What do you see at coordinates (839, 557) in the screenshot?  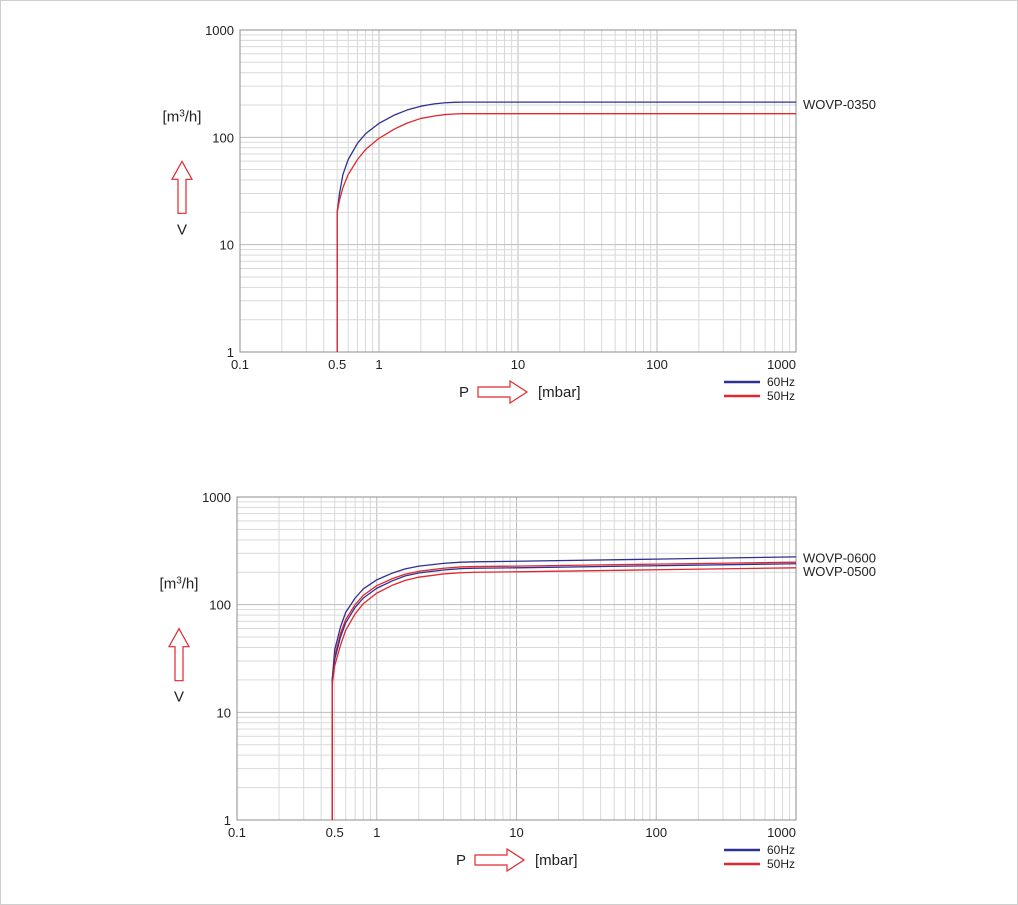 I see `model-label: WOVP-0600` at bounding box center [839, 557].